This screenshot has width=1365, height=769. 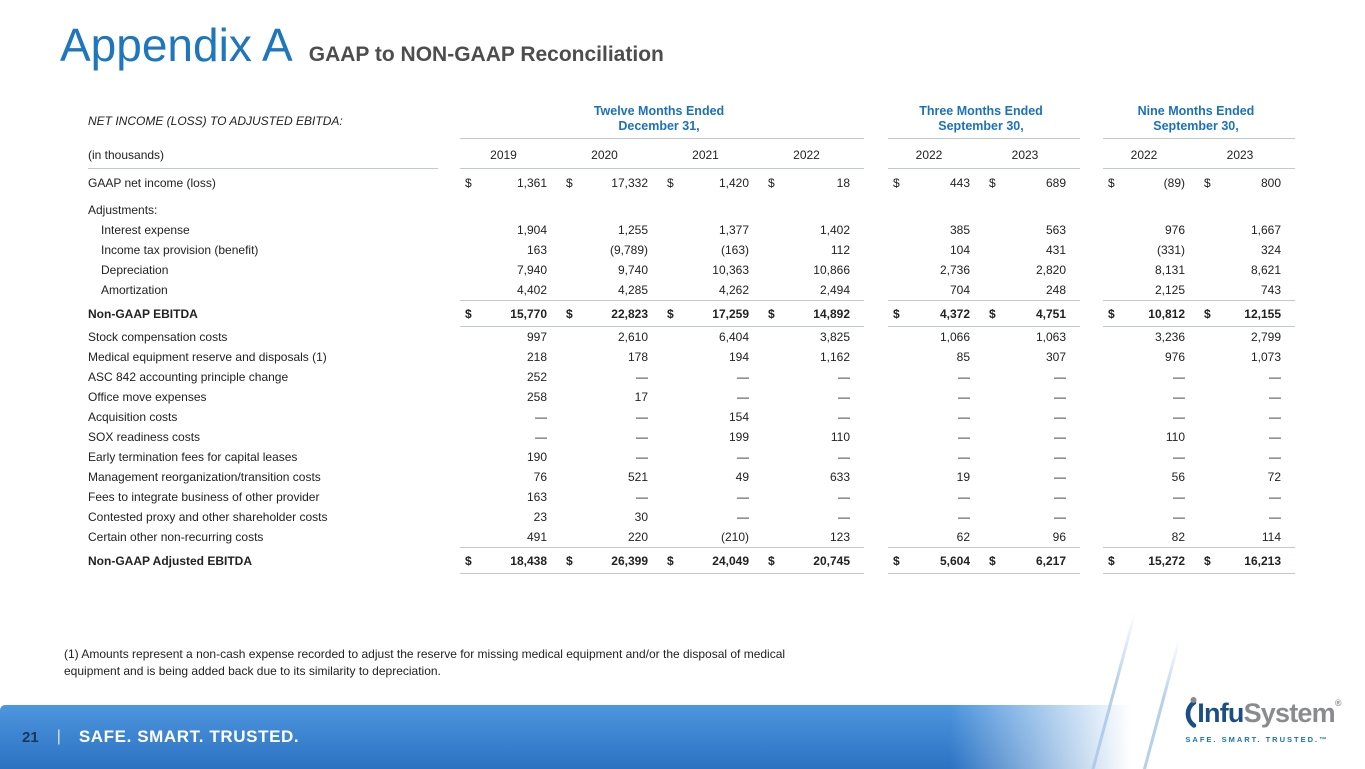 I want to click on value: 17, so click(x=641, y=397).